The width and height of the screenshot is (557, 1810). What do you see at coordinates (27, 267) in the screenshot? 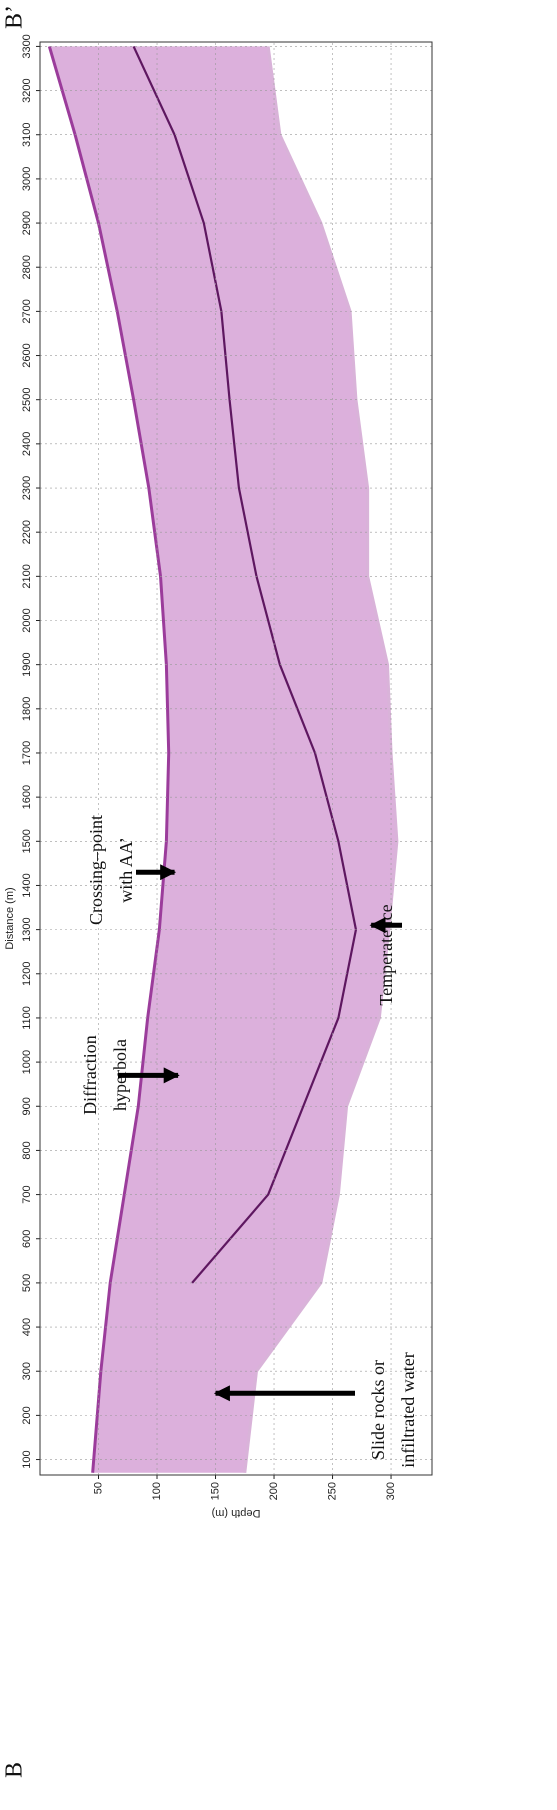
I see `x-tick-label: 2800` at bounding box center [27, 267].